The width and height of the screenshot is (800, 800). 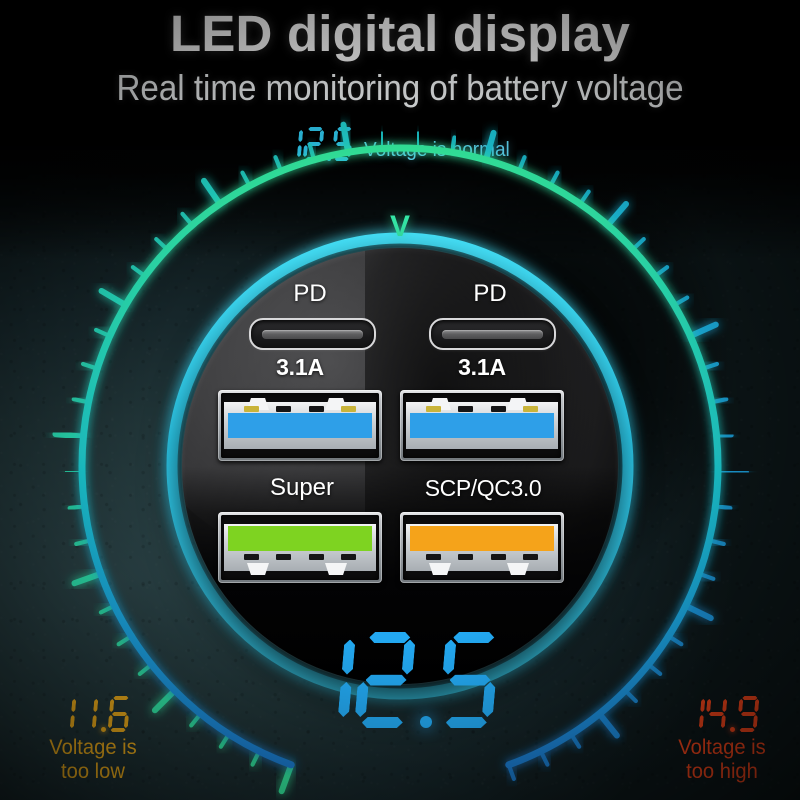 I want to click on usb-c-port-left, so click(x=312, y=334).